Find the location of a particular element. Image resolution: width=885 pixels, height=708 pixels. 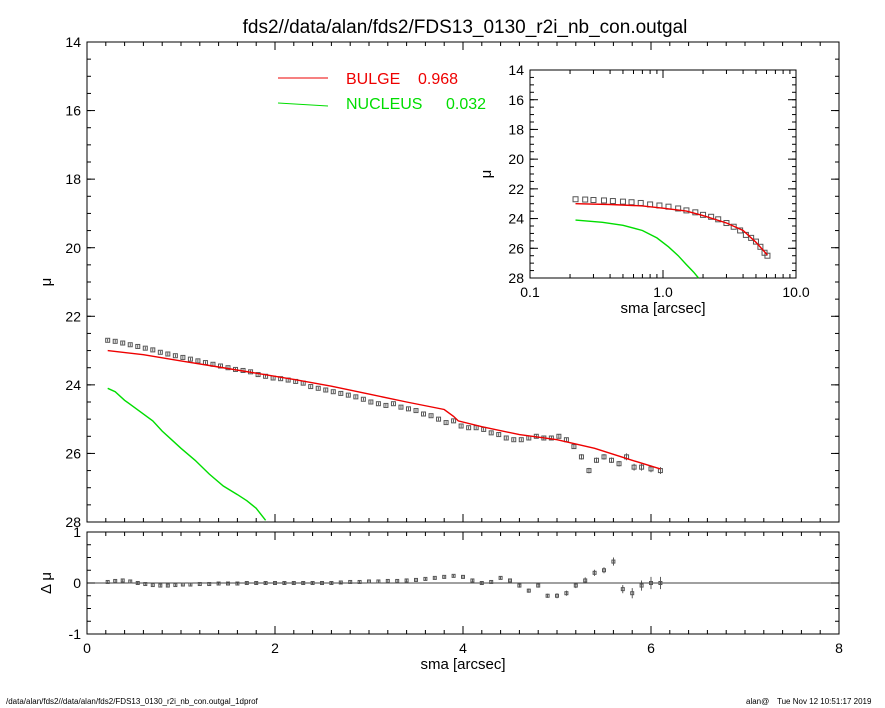

legend-line-nucleus is located at coordinates (303, 104).